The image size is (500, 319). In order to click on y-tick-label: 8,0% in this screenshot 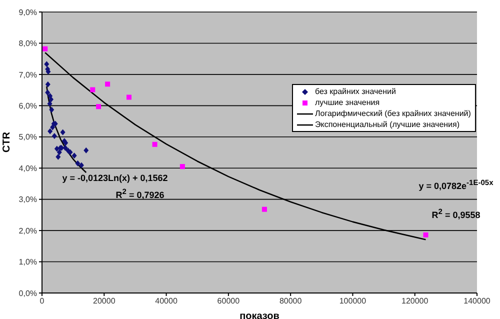, I will do `click(27, 43)`.